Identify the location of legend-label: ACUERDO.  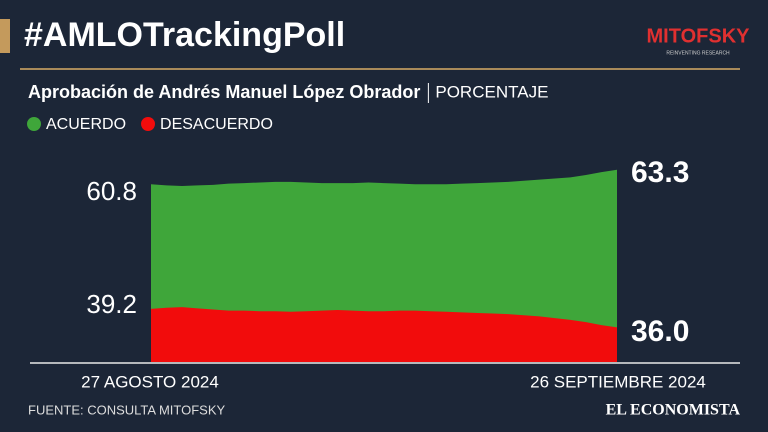
(86, 124).